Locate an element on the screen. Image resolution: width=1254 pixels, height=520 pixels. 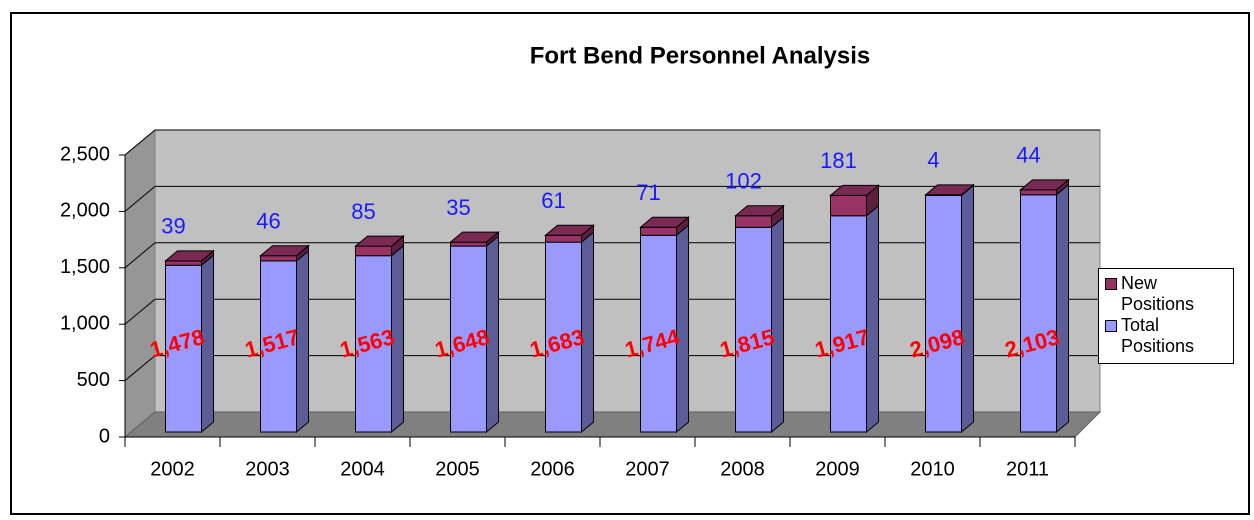
y-tick-label: 2,000 is located at coordinates (85, 211).